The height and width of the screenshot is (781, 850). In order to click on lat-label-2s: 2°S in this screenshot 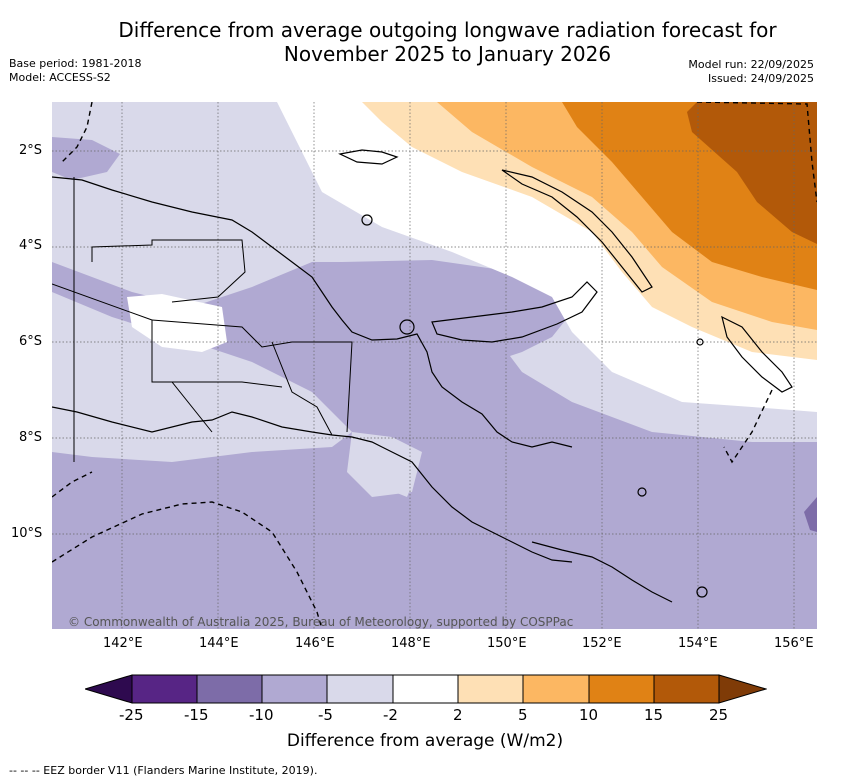, I will do `click(31, 150)`.